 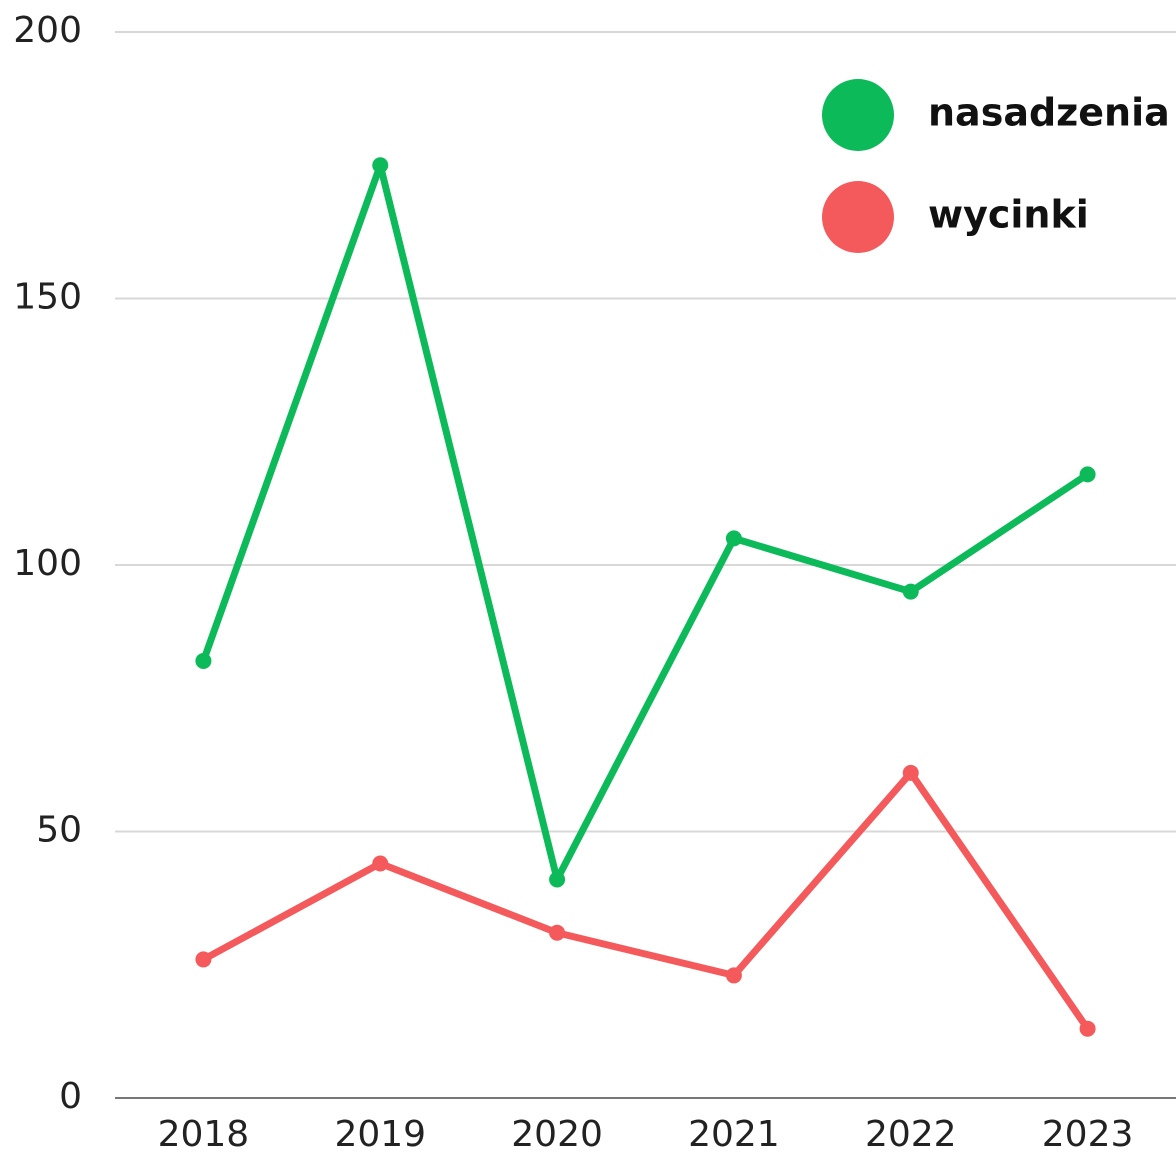 I want to click on legend-label: wycinki, so click(x=1008, y=215).